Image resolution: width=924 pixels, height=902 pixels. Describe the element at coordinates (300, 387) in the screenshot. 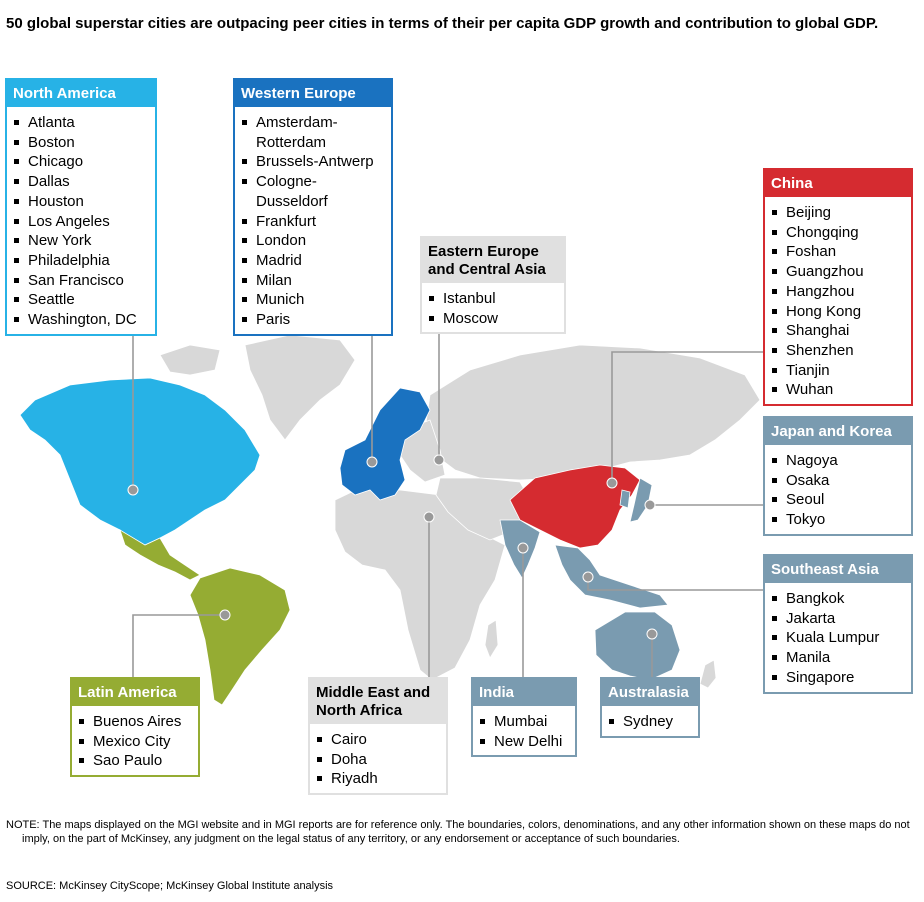

I see `greenland-shape` at that location.